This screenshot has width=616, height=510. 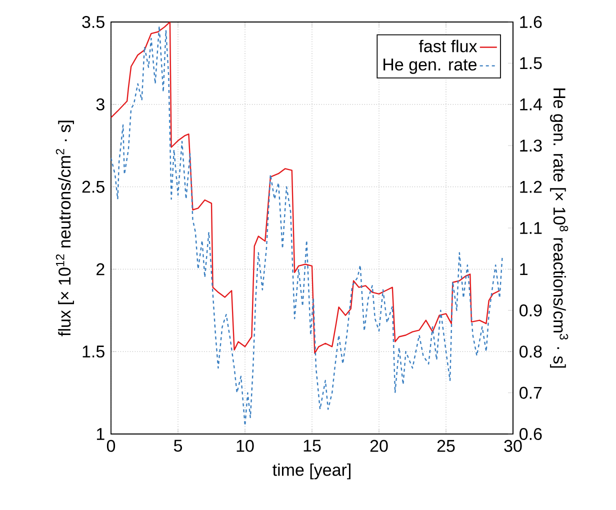 What do you see at coordinates (524, 269) in the screenshot?
I see `y2-tick-label: 1` at bounding box center [524, 269].